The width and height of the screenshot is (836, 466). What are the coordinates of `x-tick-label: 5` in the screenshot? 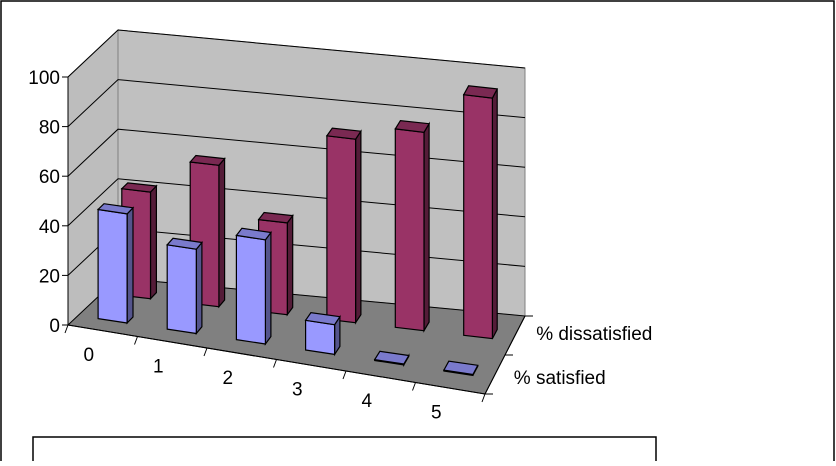 It's located at (436, 412).